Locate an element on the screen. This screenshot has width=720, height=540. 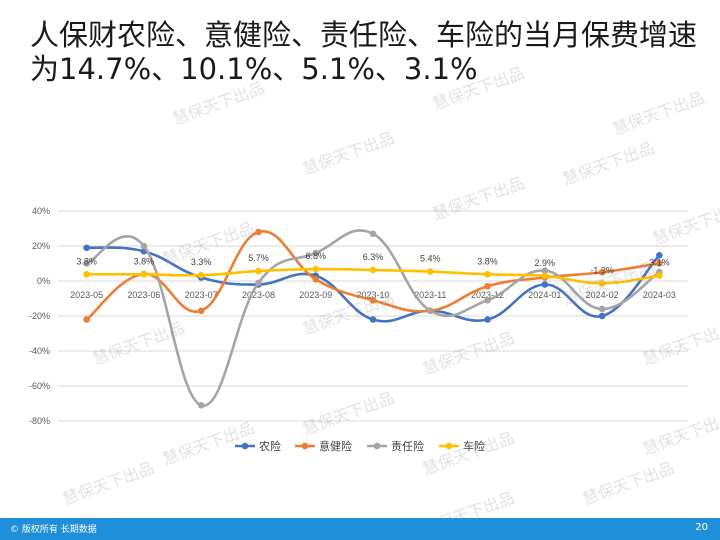
copyright-text: © 版权所有 长期数据 is located at coordinates (53, 530).